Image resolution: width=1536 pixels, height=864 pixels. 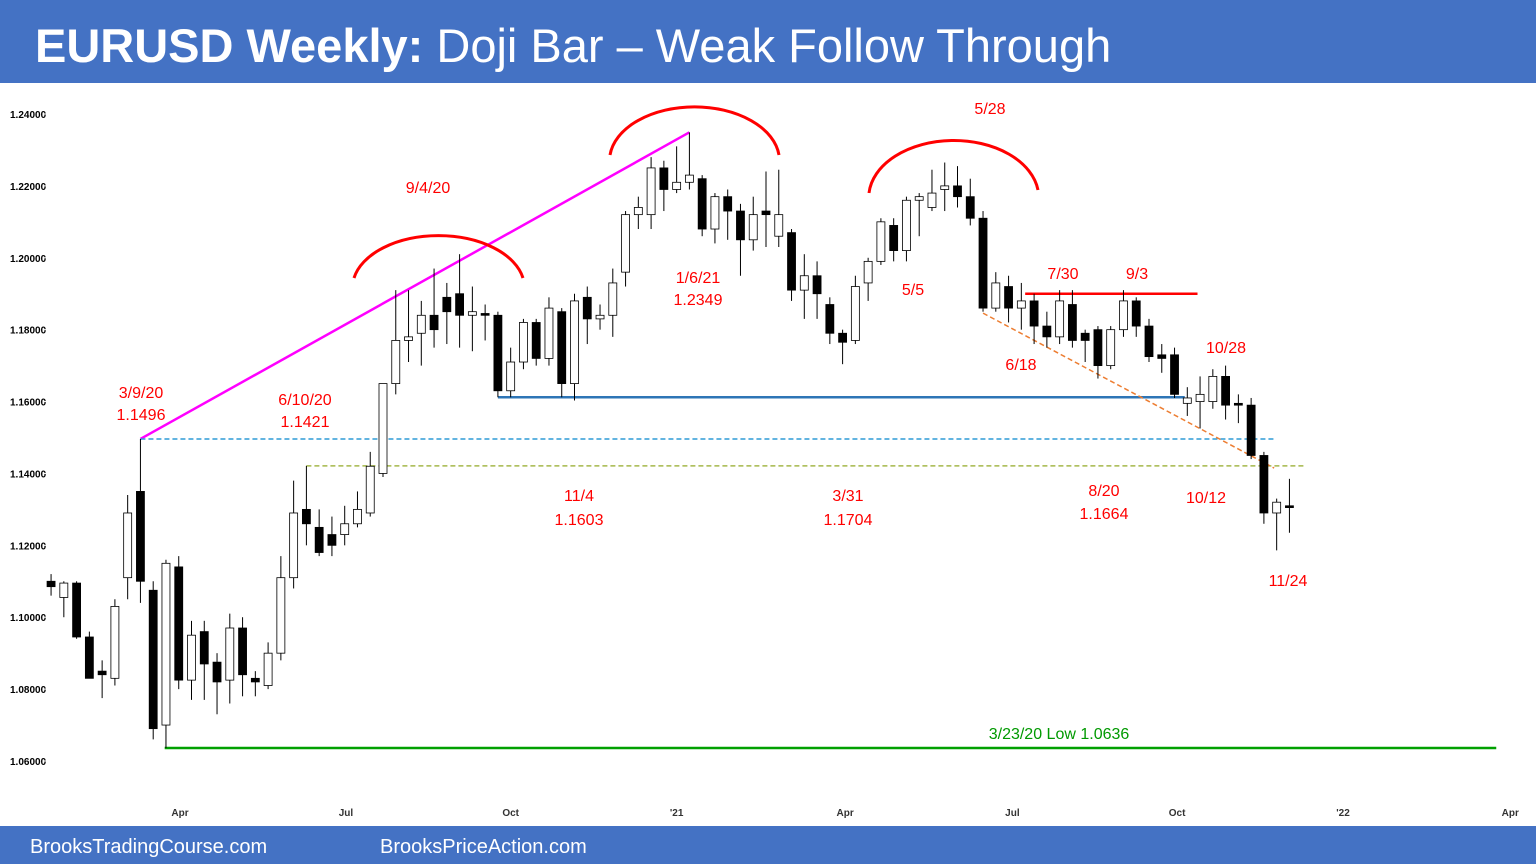 What do you see at coordinates (698, 278) in the screenshot?
I see `annotation: 1/6/21` at bounding box center [698, 278].